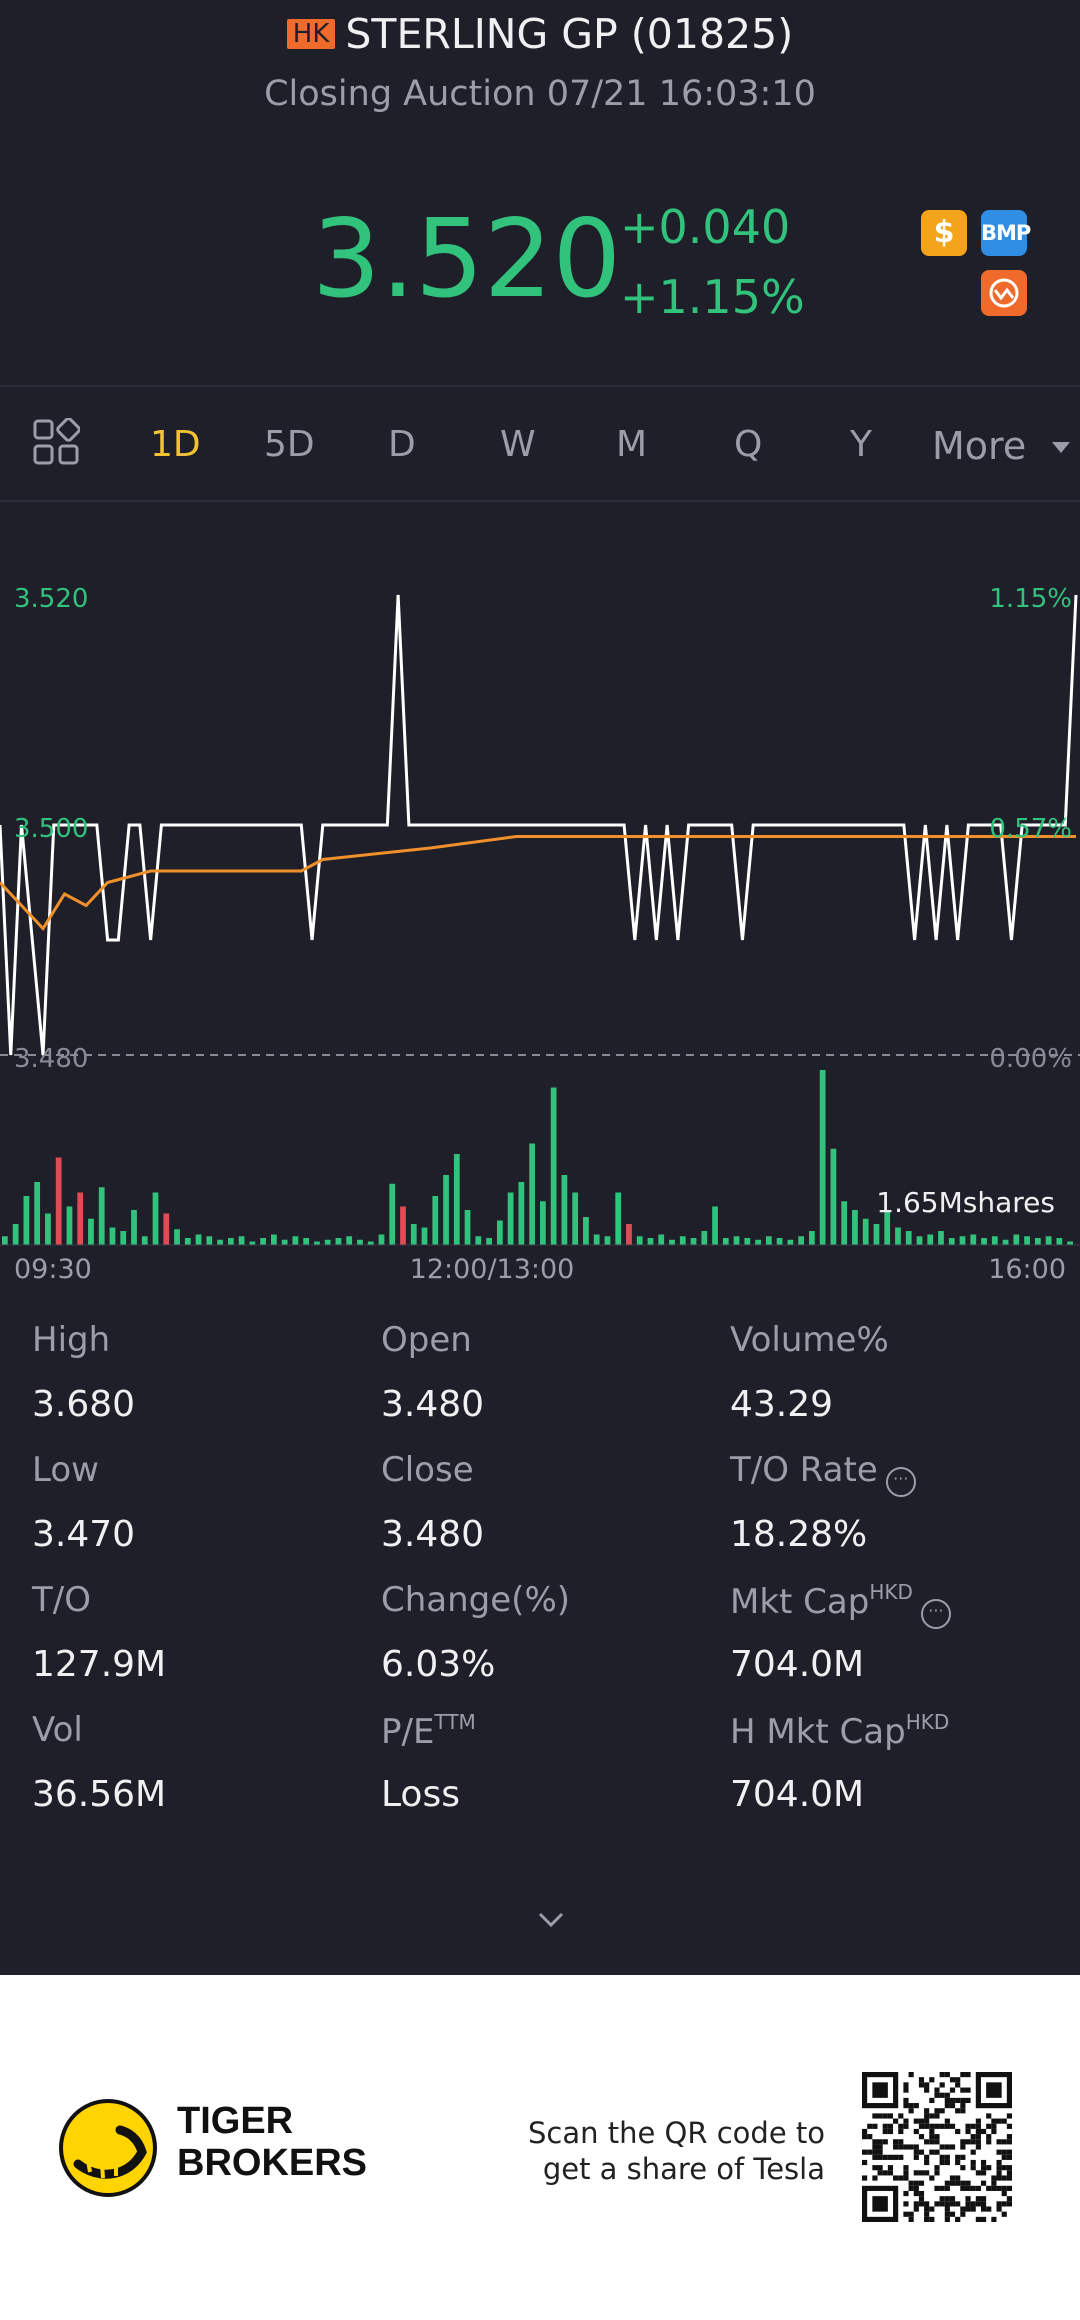 This screenshot has height=2320, width=1080. I want to click on x-axis-label: 12:00/13:00, so click(492, 1267).